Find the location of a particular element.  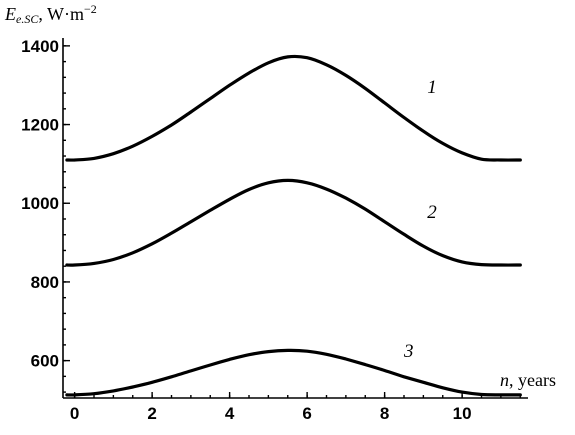

x-tick-label: 10 is located at coordinates (462, 413).